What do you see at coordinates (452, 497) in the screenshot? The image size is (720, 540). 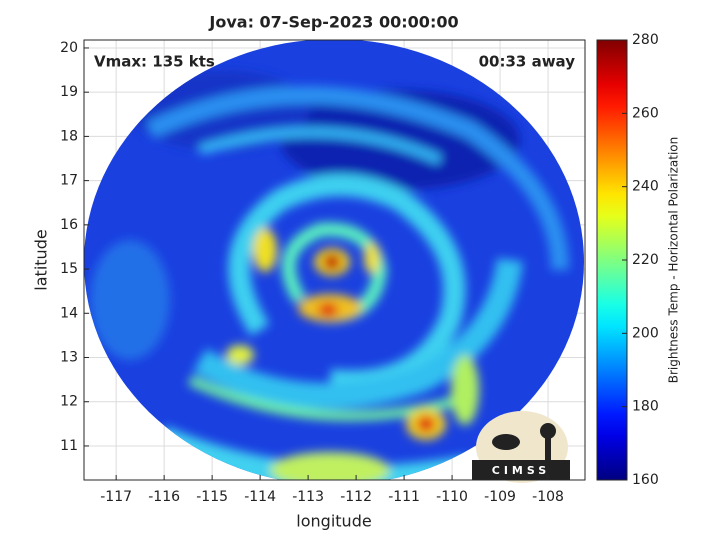 I see `x-tick-label: -110` at bounding box center [452, 497].